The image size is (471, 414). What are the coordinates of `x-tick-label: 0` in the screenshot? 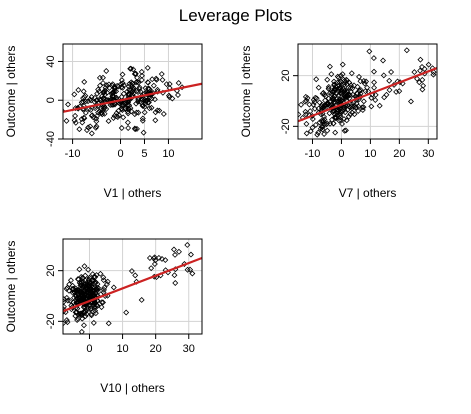 It's located at (120, 154).